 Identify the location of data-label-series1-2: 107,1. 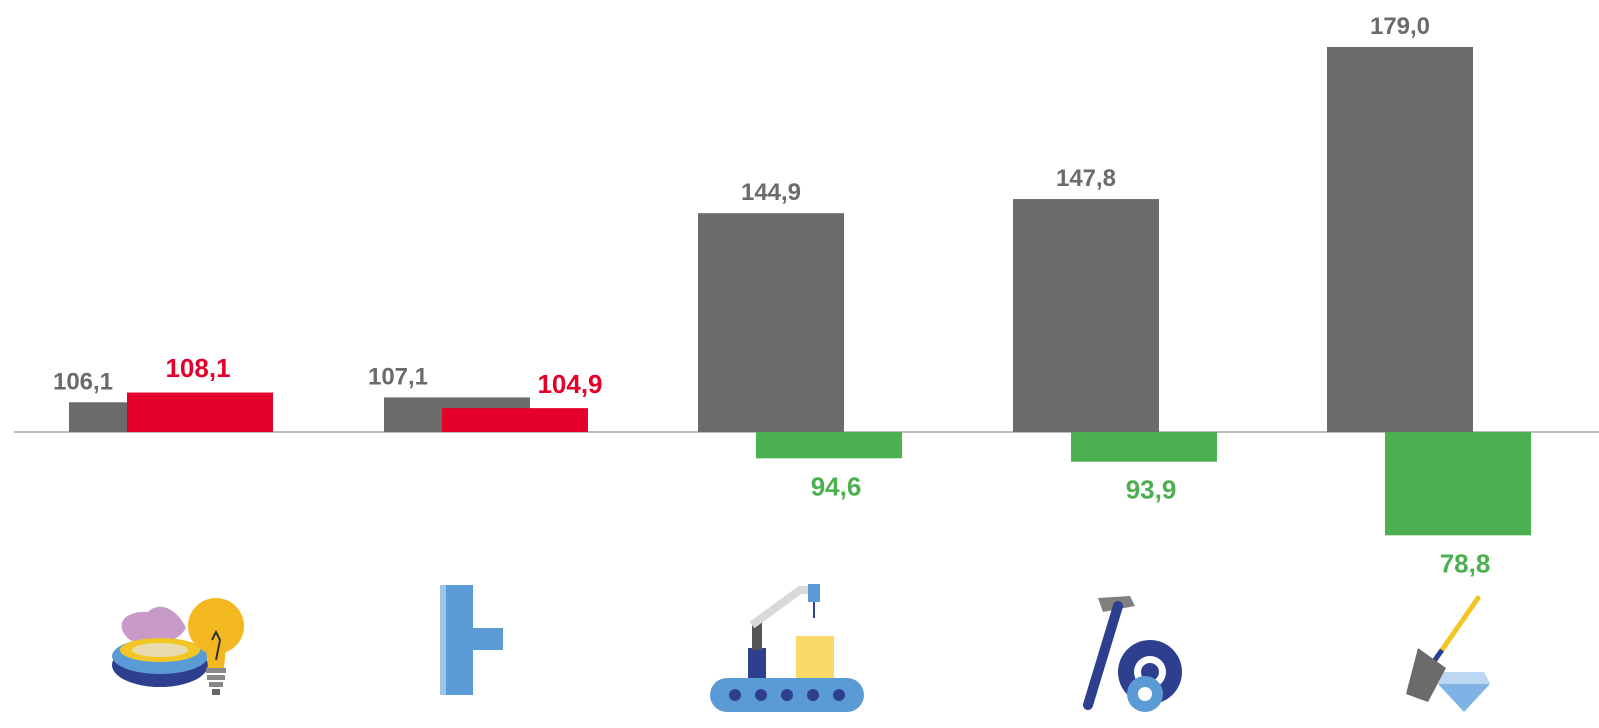
(398, 376).